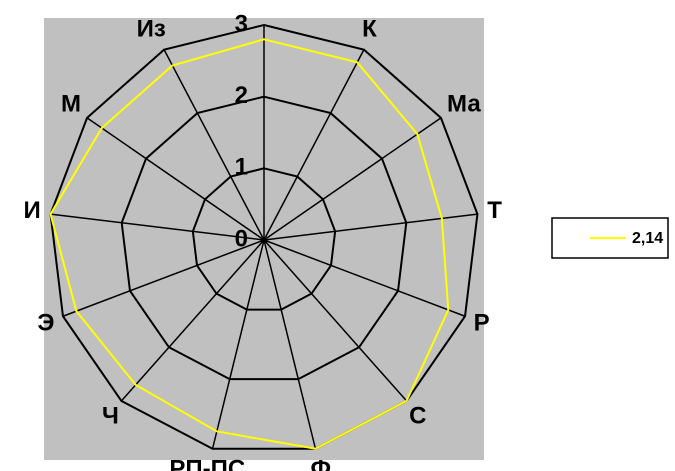  Describe the element at coordinates (110, 416) in the screenshot. I see `category-label: Ч` at that location.